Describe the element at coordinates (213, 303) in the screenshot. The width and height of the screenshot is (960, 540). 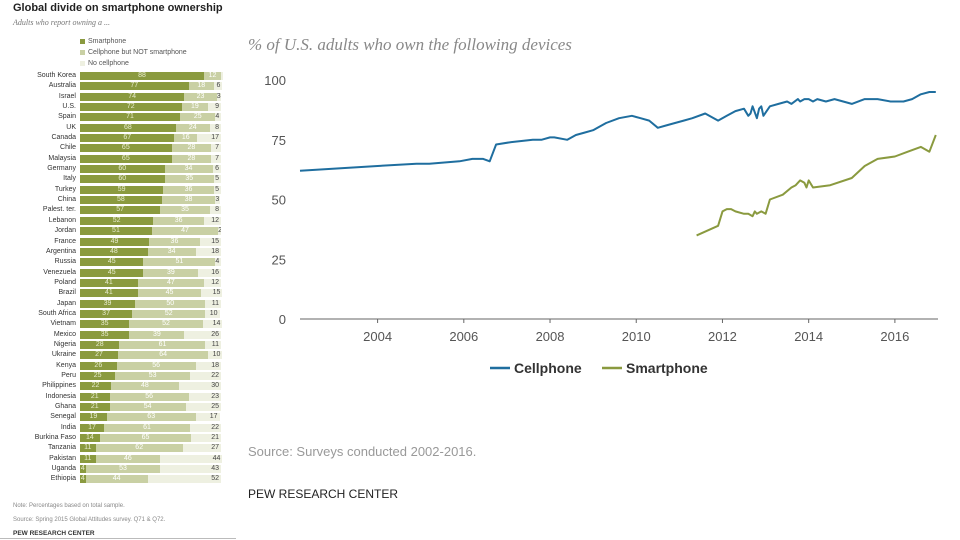
I see `bar-no-cellphone: 11` at that location.